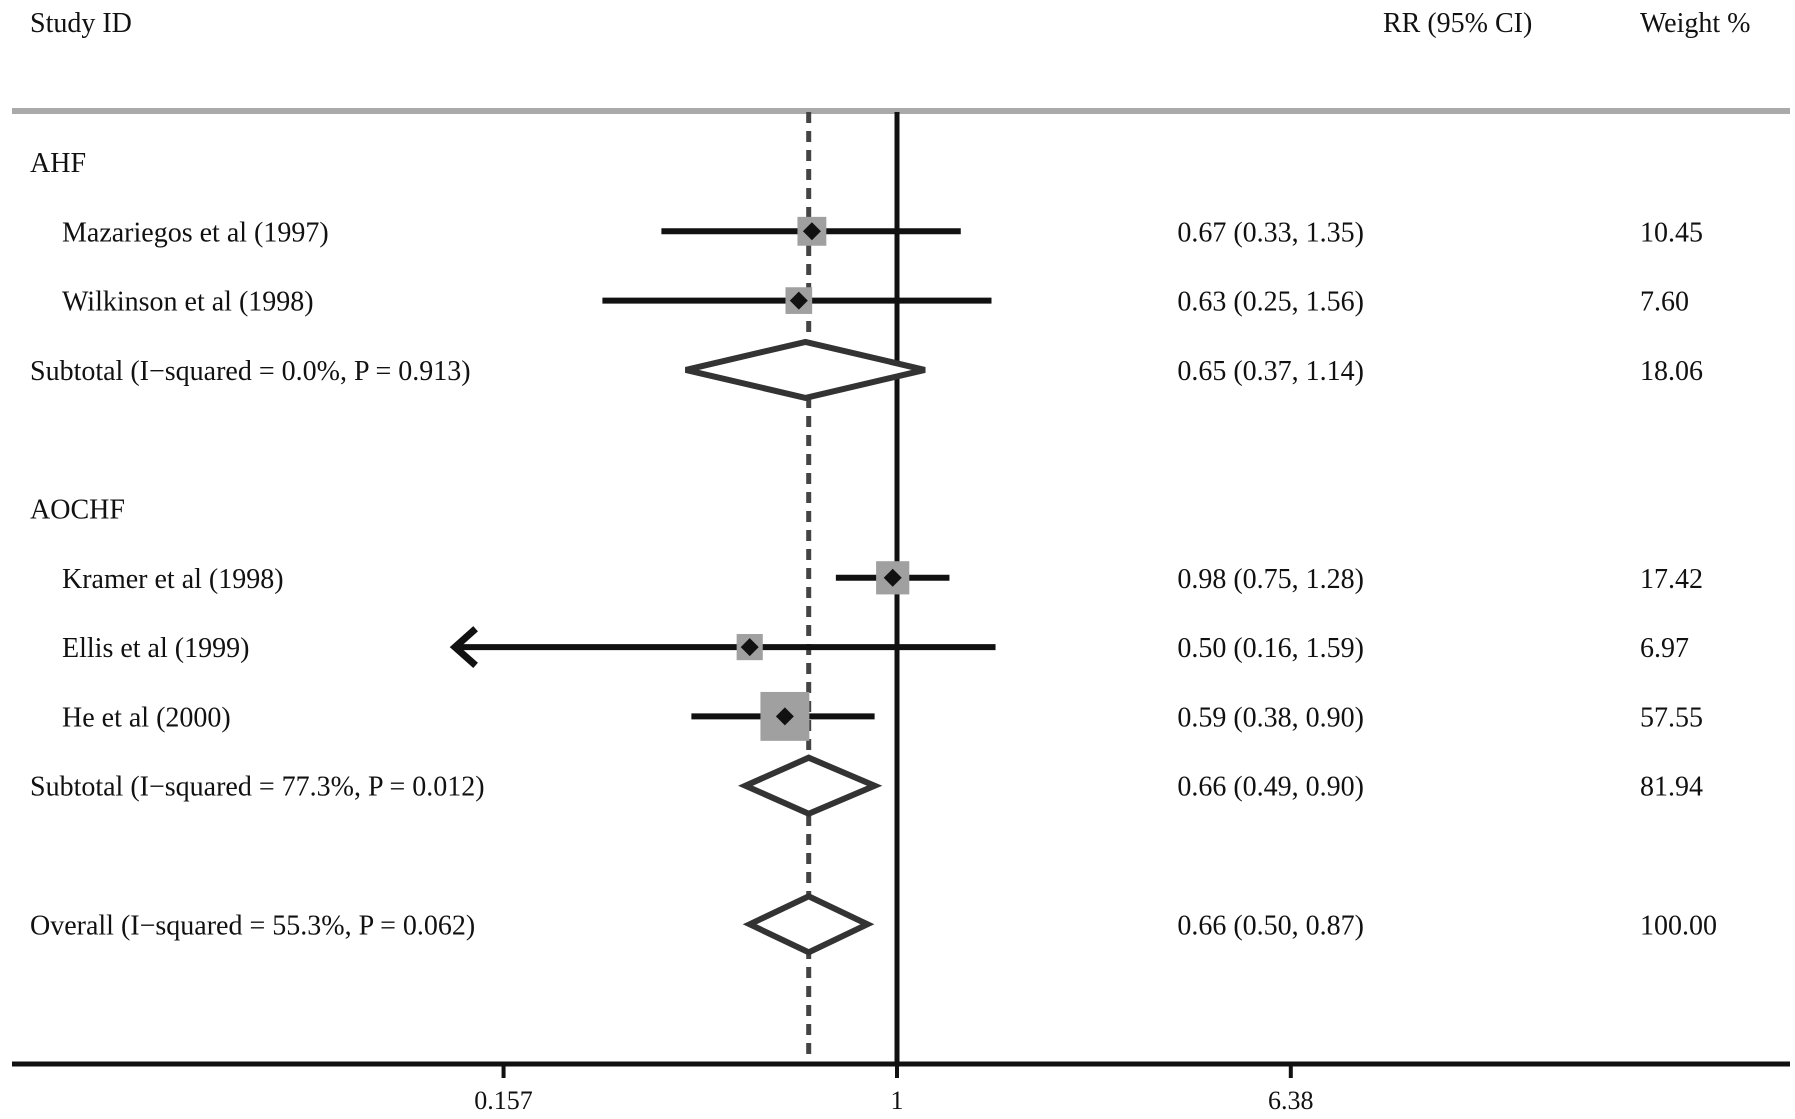 This screenshot has height=1119, width=1795. What do you see at coordinates (1270, 232) in the screenshot?
I see `rr-ci-value: 0.67 (0.33, 1.35)` at bounding box center [1270, 232].